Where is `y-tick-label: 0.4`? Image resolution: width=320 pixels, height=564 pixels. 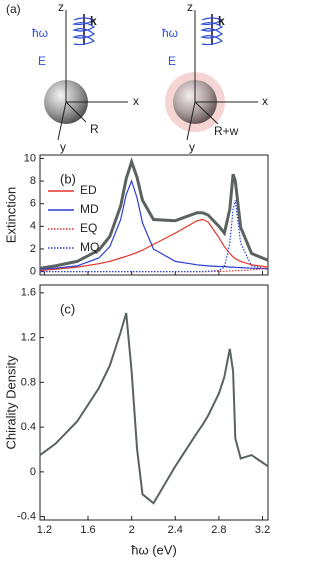
y-tick-label: 0.4 is located at coordinates (28, 427).